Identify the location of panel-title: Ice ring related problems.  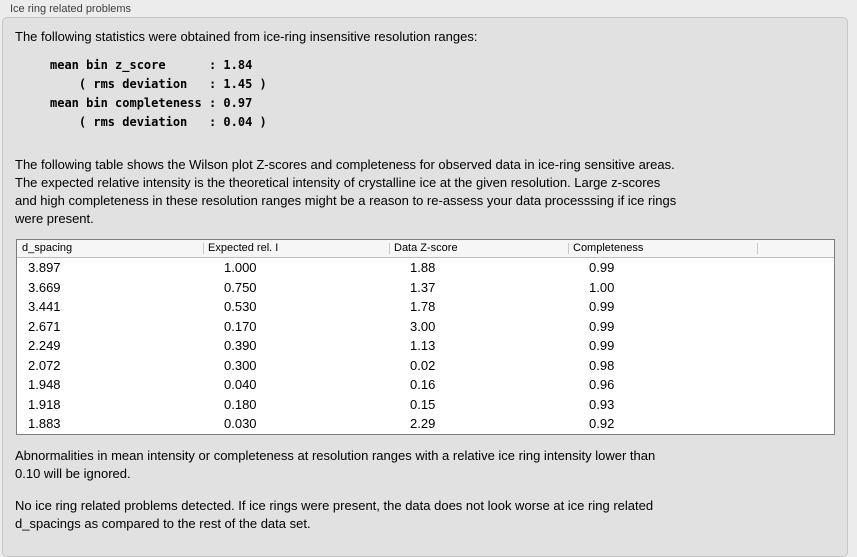
(71, 9).